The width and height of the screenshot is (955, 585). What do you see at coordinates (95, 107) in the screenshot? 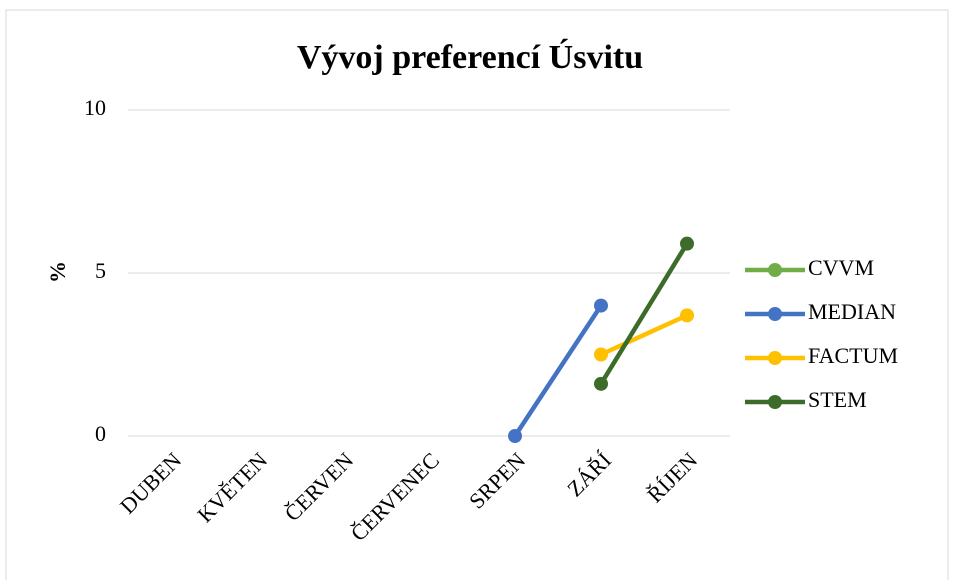
I see `y-tick-label: 10` at bounding box center [95, 107].